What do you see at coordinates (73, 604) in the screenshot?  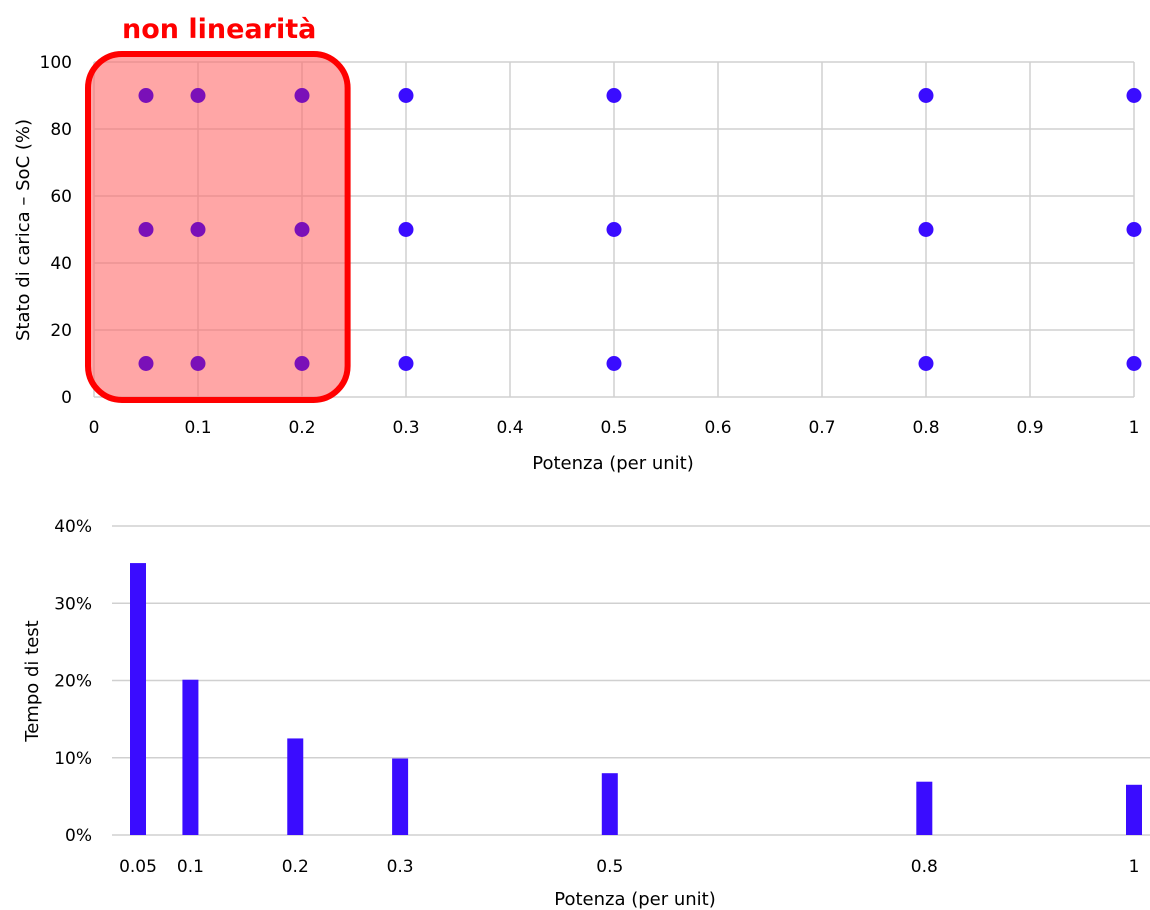 I see `bar-y-tick-label: 30%` at bounding box center [73, 604].